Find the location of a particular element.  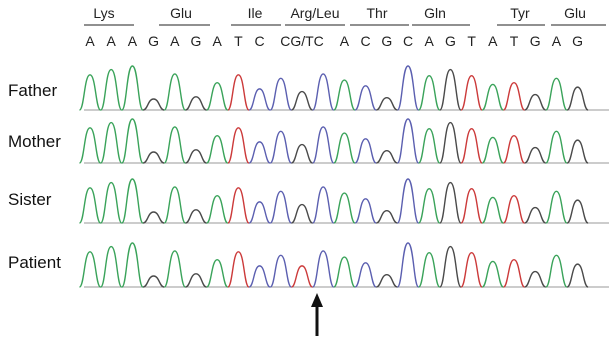

nucleotide-row: A A A G A G A T C CG/TC A C G C A G T A T G A G is located at coordinates (334, 41).